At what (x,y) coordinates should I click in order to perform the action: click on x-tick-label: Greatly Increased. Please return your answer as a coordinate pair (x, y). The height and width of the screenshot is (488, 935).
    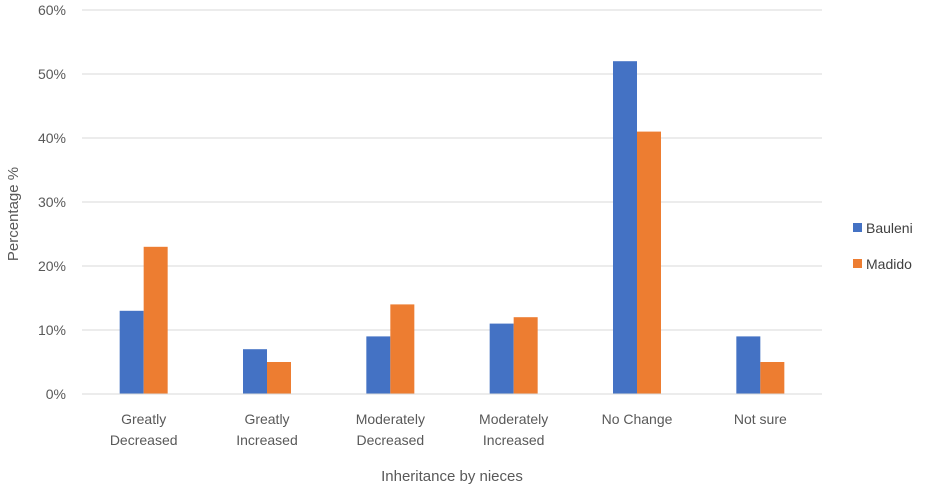
    Looking at the image, I should click on (266, 429).